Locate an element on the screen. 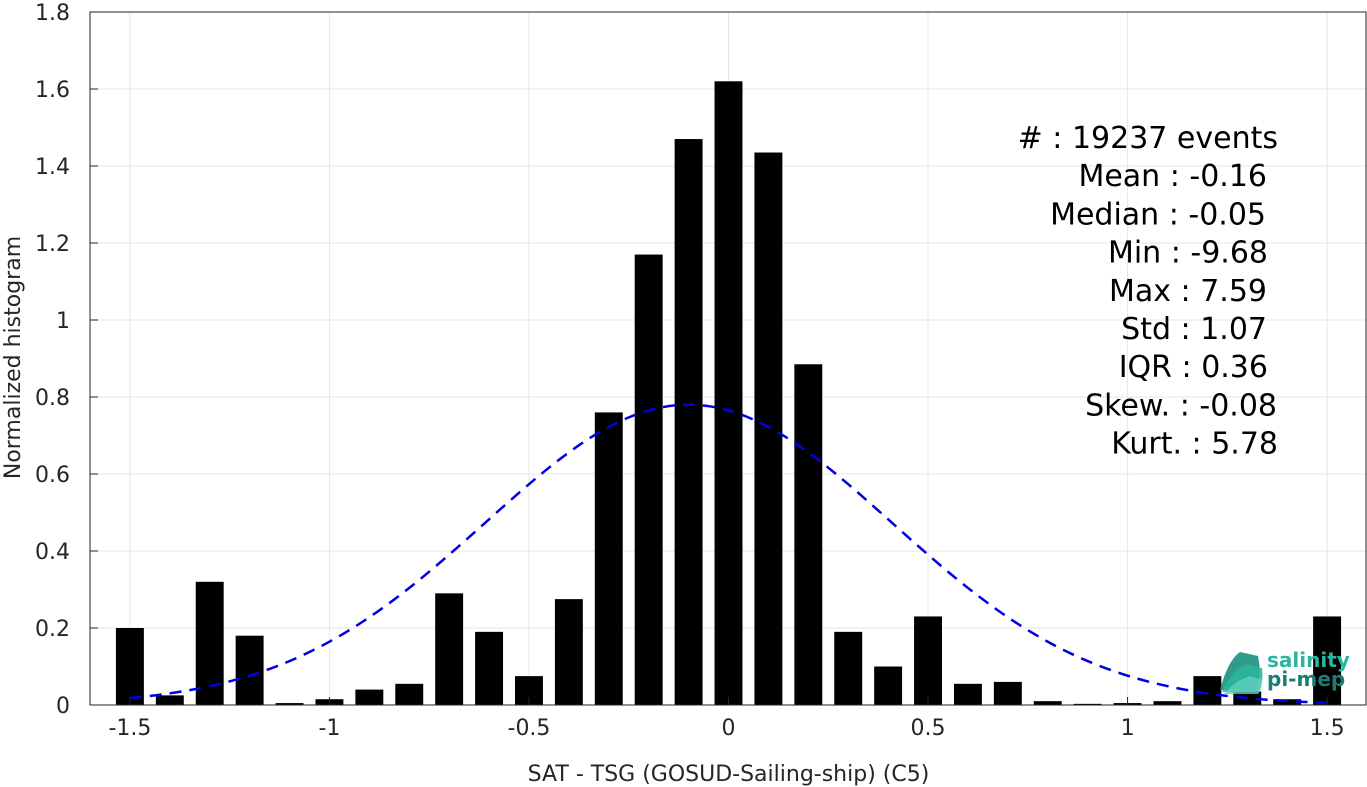 The image size is (1367, 787). x-tick-label: -1.5 is located at coordinates (129, 728).